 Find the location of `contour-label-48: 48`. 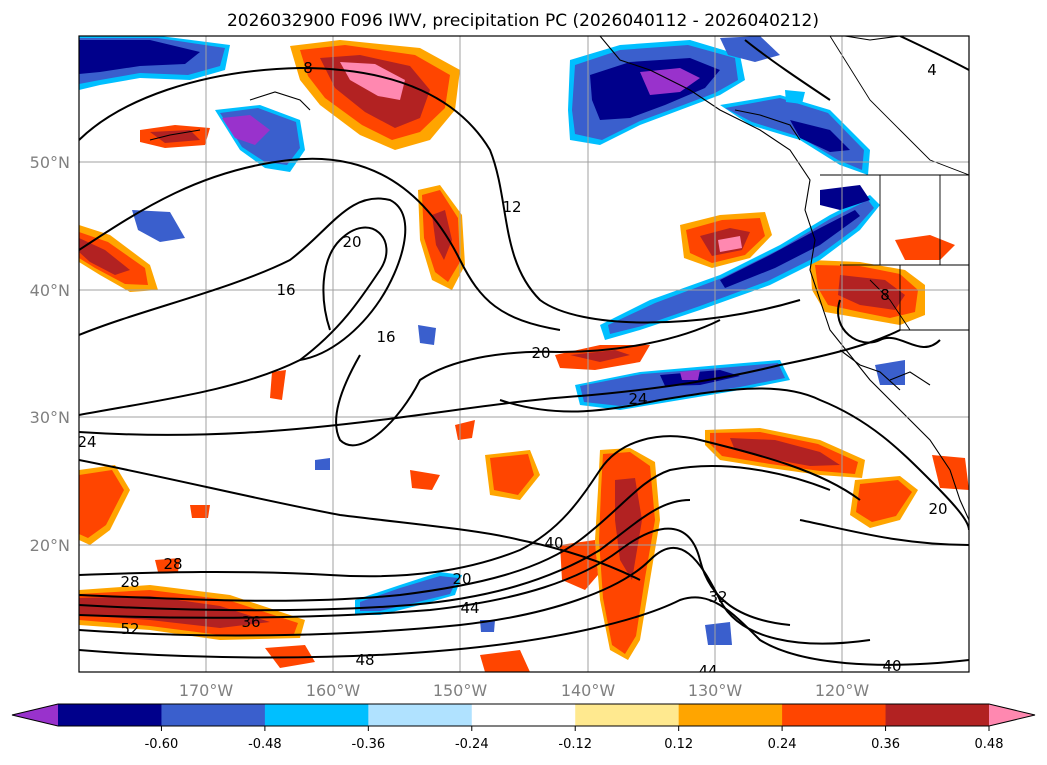

contour-label-48: 48 is located at coordinates (364, 660).